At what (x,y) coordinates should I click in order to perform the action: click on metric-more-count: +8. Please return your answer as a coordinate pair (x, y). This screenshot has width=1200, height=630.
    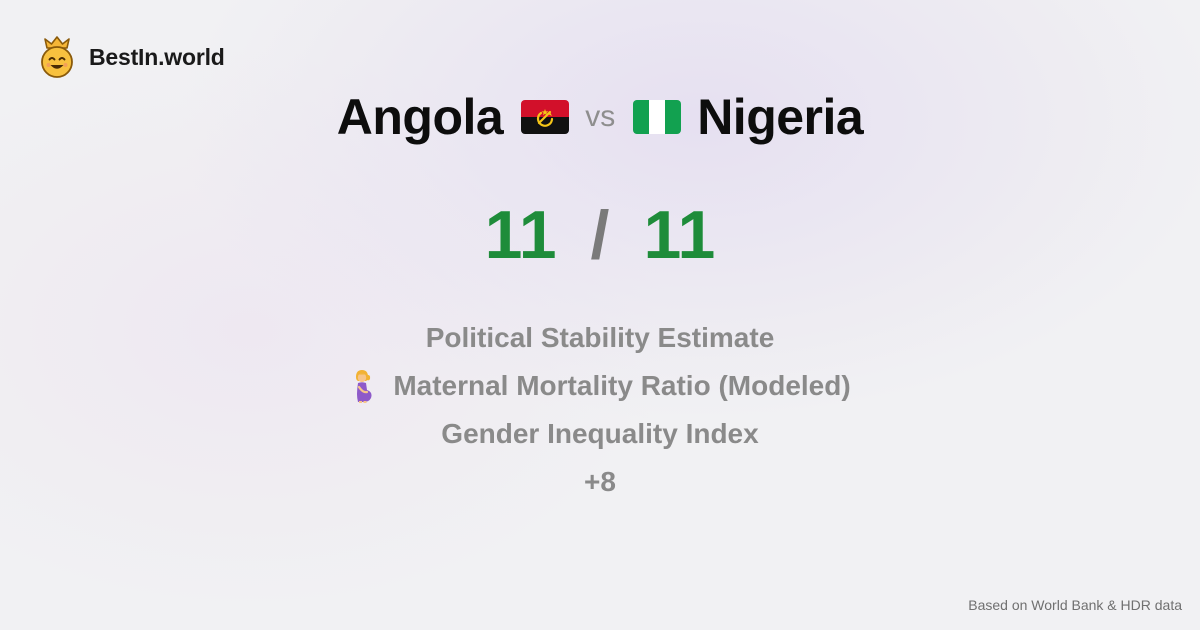
    Looking at the image, I should click on (600, 482).